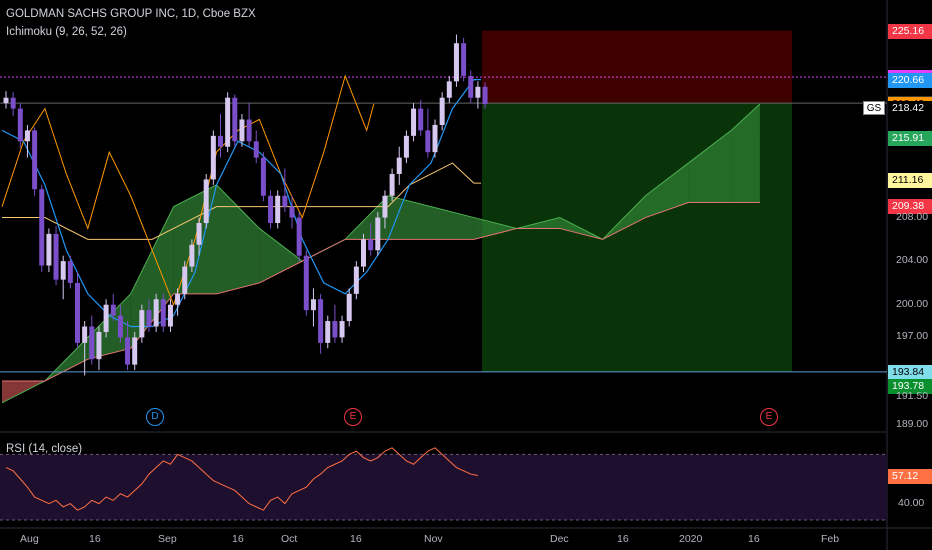 The height and width of the screenshot is (550, 932). I want to click on chart-title: GOLDMAN SACHS GROUP INC, 1D, Cboe BZX, so click(131, 14).